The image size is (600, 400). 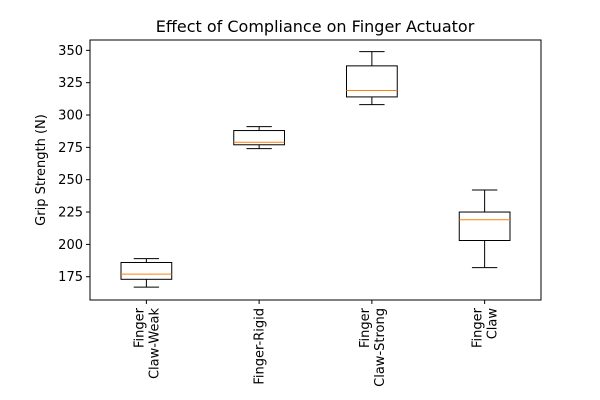 I want to click on y-tick-label: 350, so click(x=70, y=51).